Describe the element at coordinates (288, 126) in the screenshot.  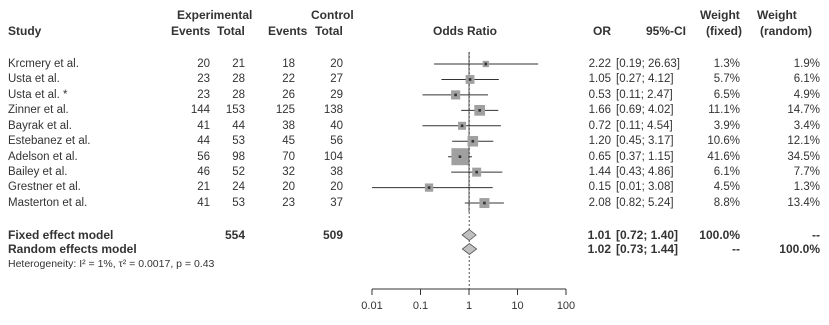
I see `ctl-events: 38` at that location.